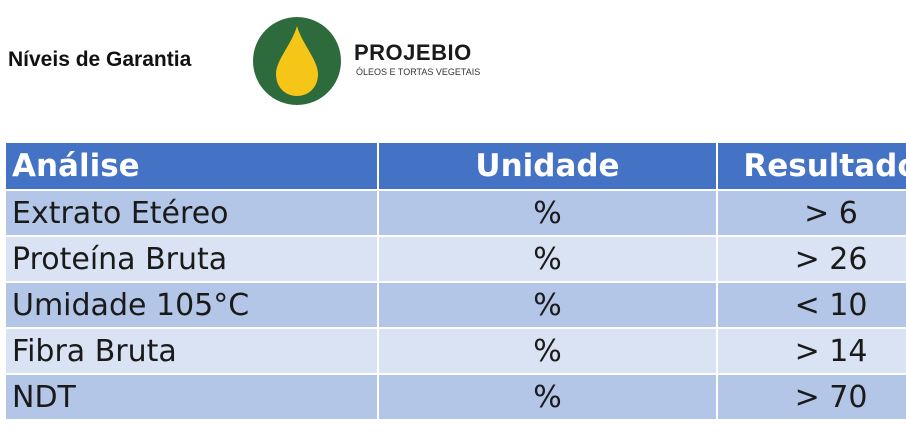  I want to click on cell-analise: Extrato Etéreo, so click(191, 213).